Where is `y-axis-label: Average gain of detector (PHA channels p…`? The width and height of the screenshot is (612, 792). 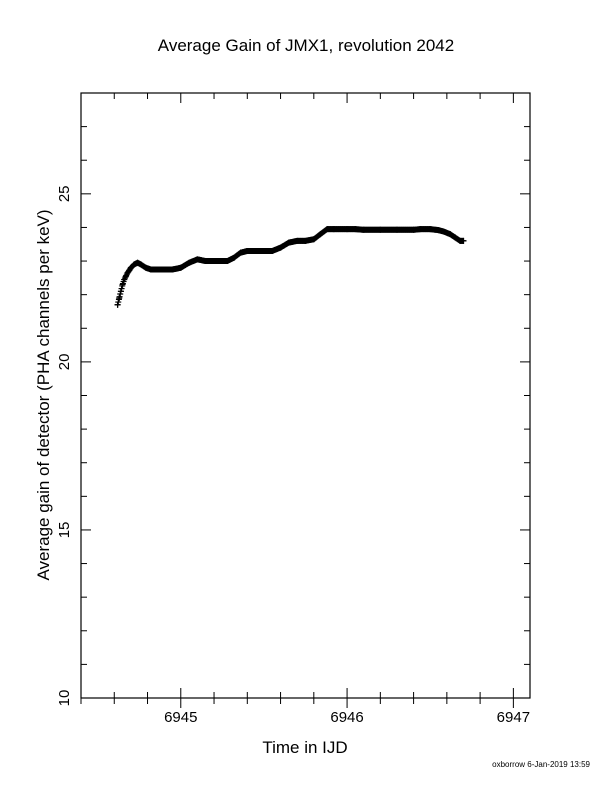
y-axis-label: Average gain of detector (PHA channels p… is located at coordinates (43, 395).